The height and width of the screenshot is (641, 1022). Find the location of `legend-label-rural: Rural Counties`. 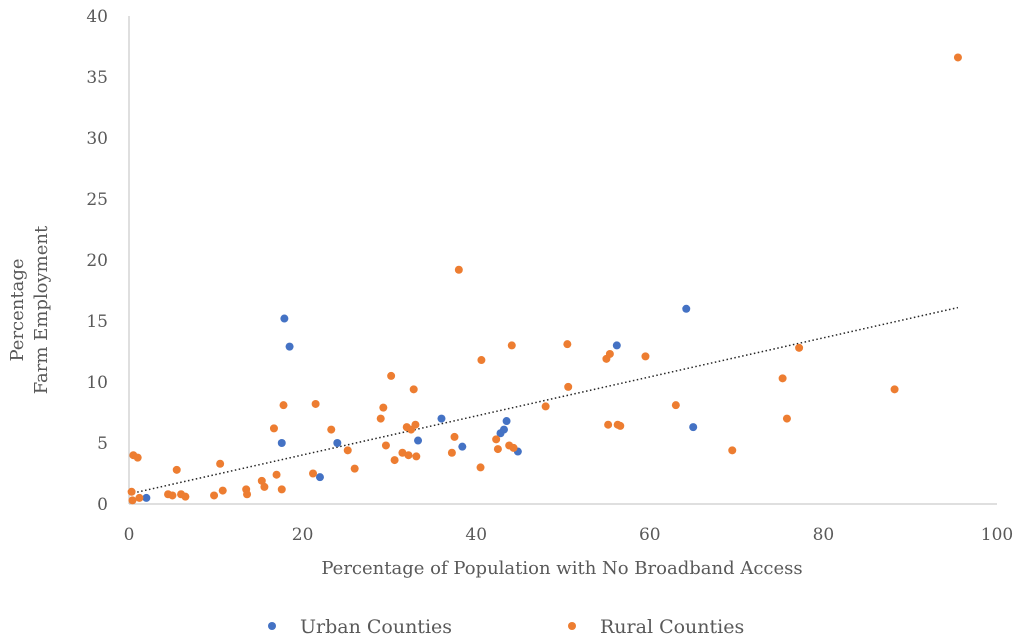

legend-label-rural: Rural Counties is located at coordinates (672, 627).